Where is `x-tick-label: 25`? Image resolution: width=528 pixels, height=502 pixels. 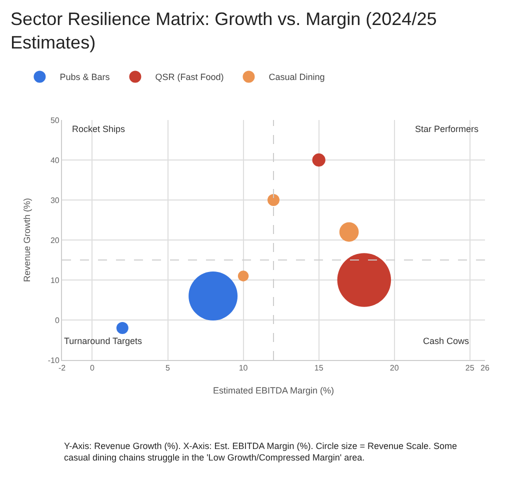 x-tick-label: 25 is located at coordinates (470, 368).